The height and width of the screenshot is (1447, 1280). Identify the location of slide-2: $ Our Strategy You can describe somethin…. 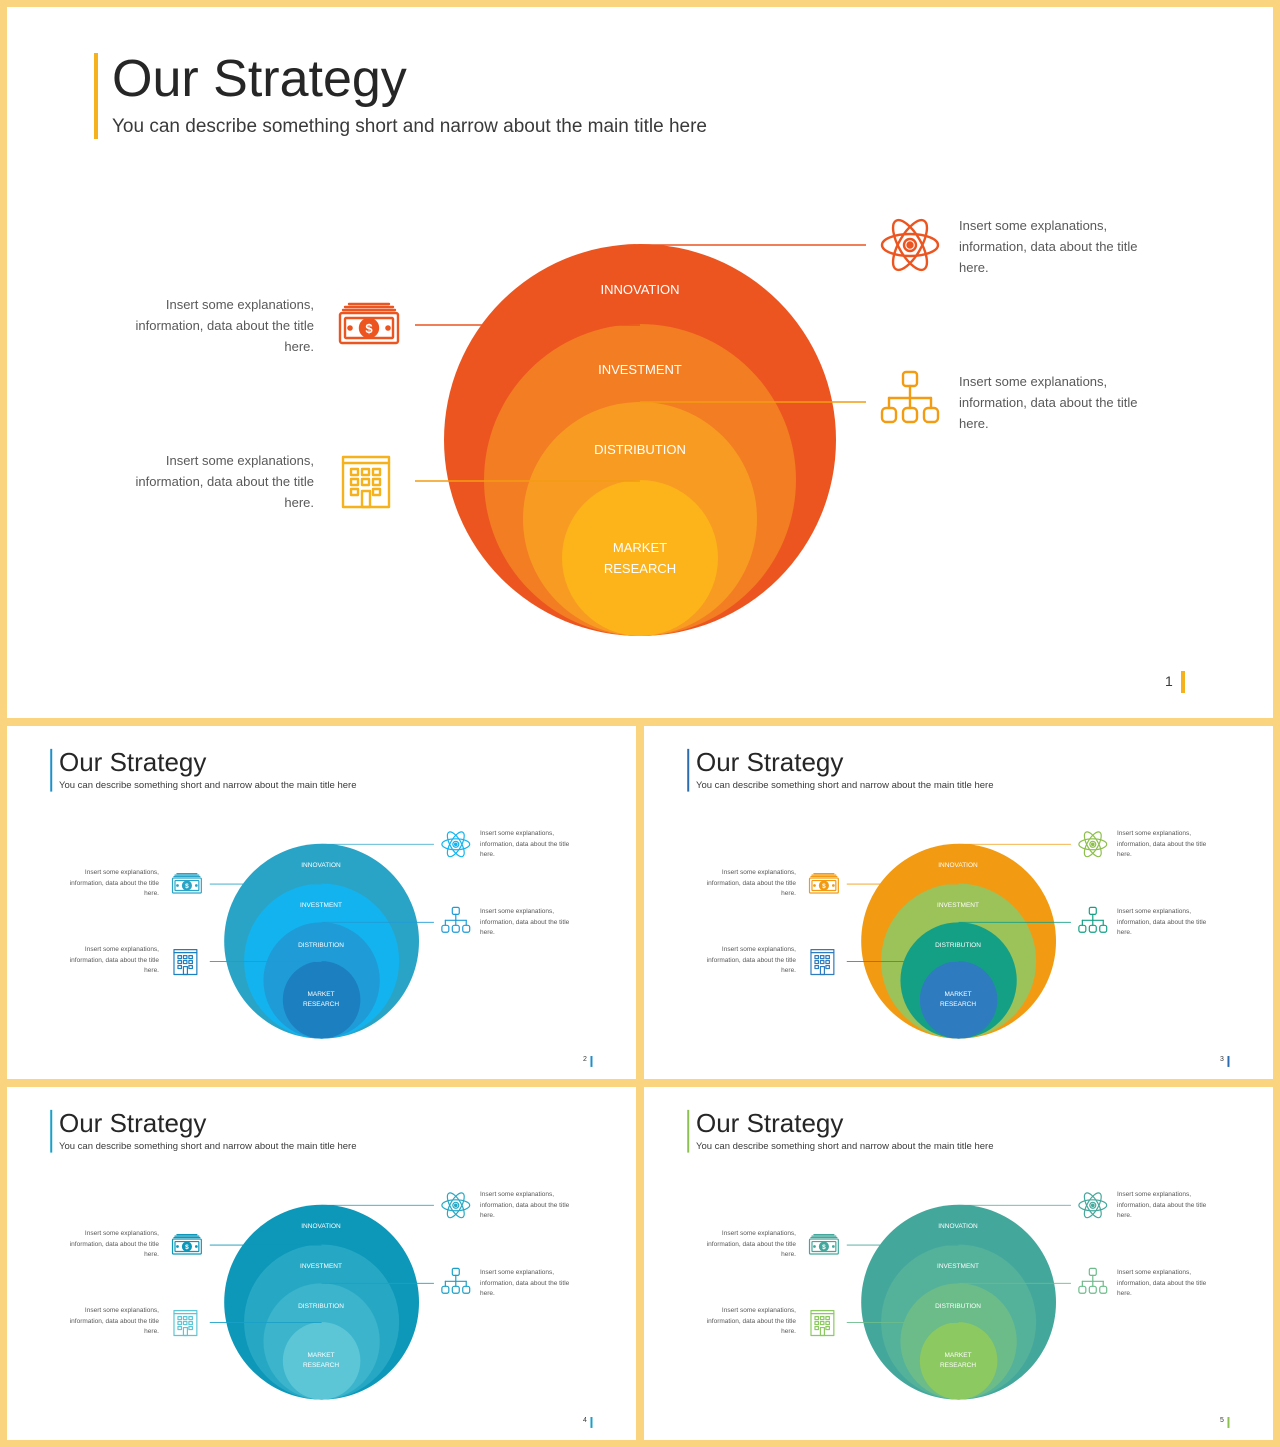
(321, 902).